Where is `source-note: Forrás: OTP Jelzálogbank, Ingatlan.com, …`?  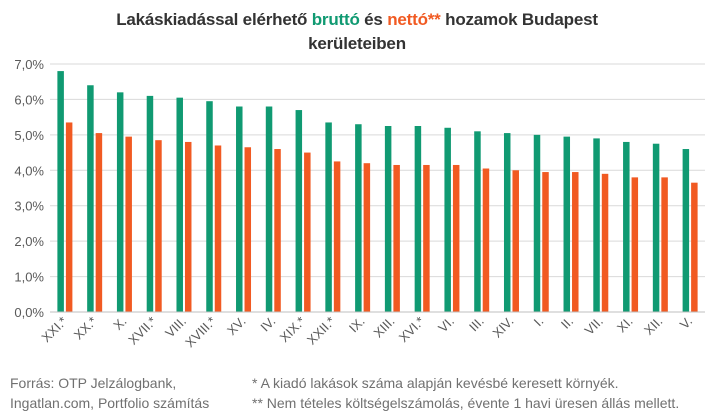
source-note: Forrás: OTP Jelzálogbank, Ingatlan.com, … is located at coordinates (109, 393).